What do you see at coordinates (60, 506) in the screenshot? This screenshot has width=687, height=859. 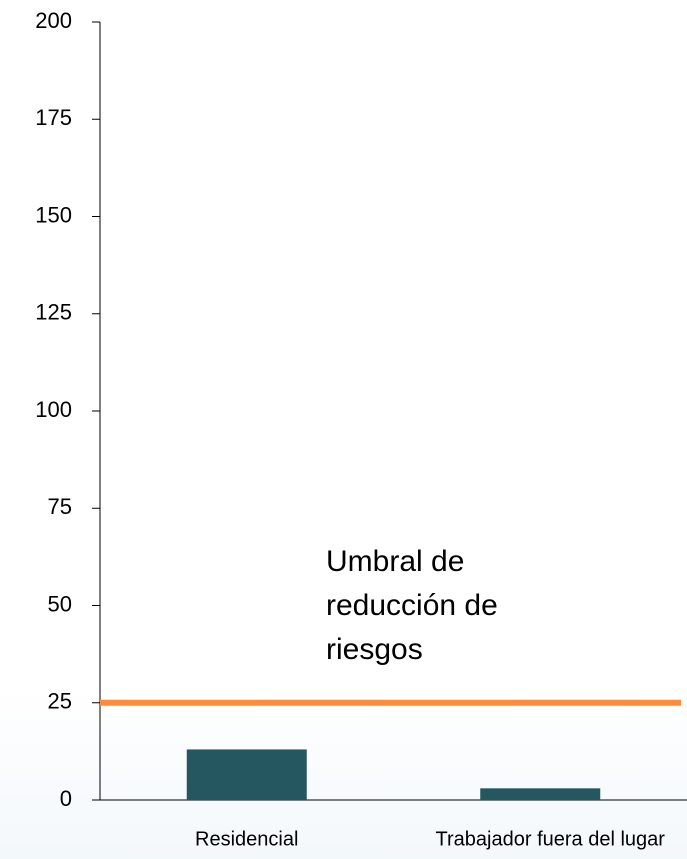 I see `y-tick-label: 75` at bounding box center [60, 506].